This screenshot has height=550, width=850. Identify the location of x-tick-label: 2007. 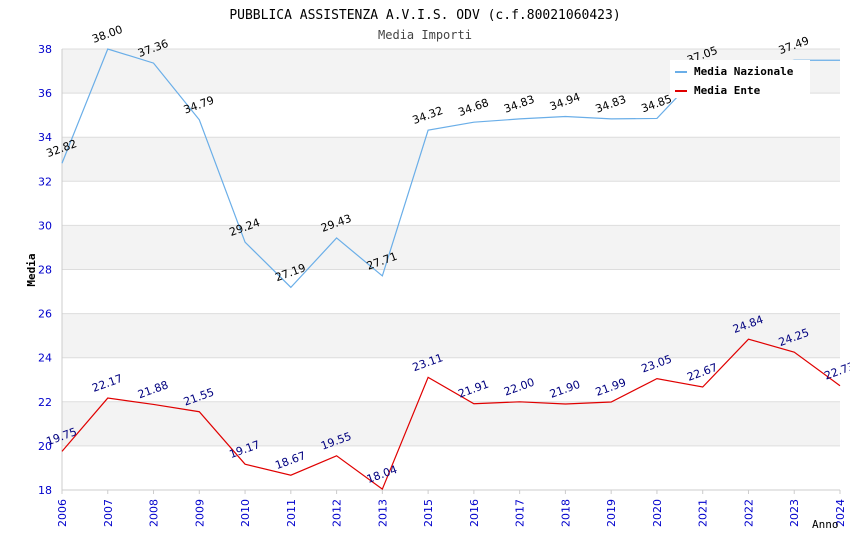
(108, 513).